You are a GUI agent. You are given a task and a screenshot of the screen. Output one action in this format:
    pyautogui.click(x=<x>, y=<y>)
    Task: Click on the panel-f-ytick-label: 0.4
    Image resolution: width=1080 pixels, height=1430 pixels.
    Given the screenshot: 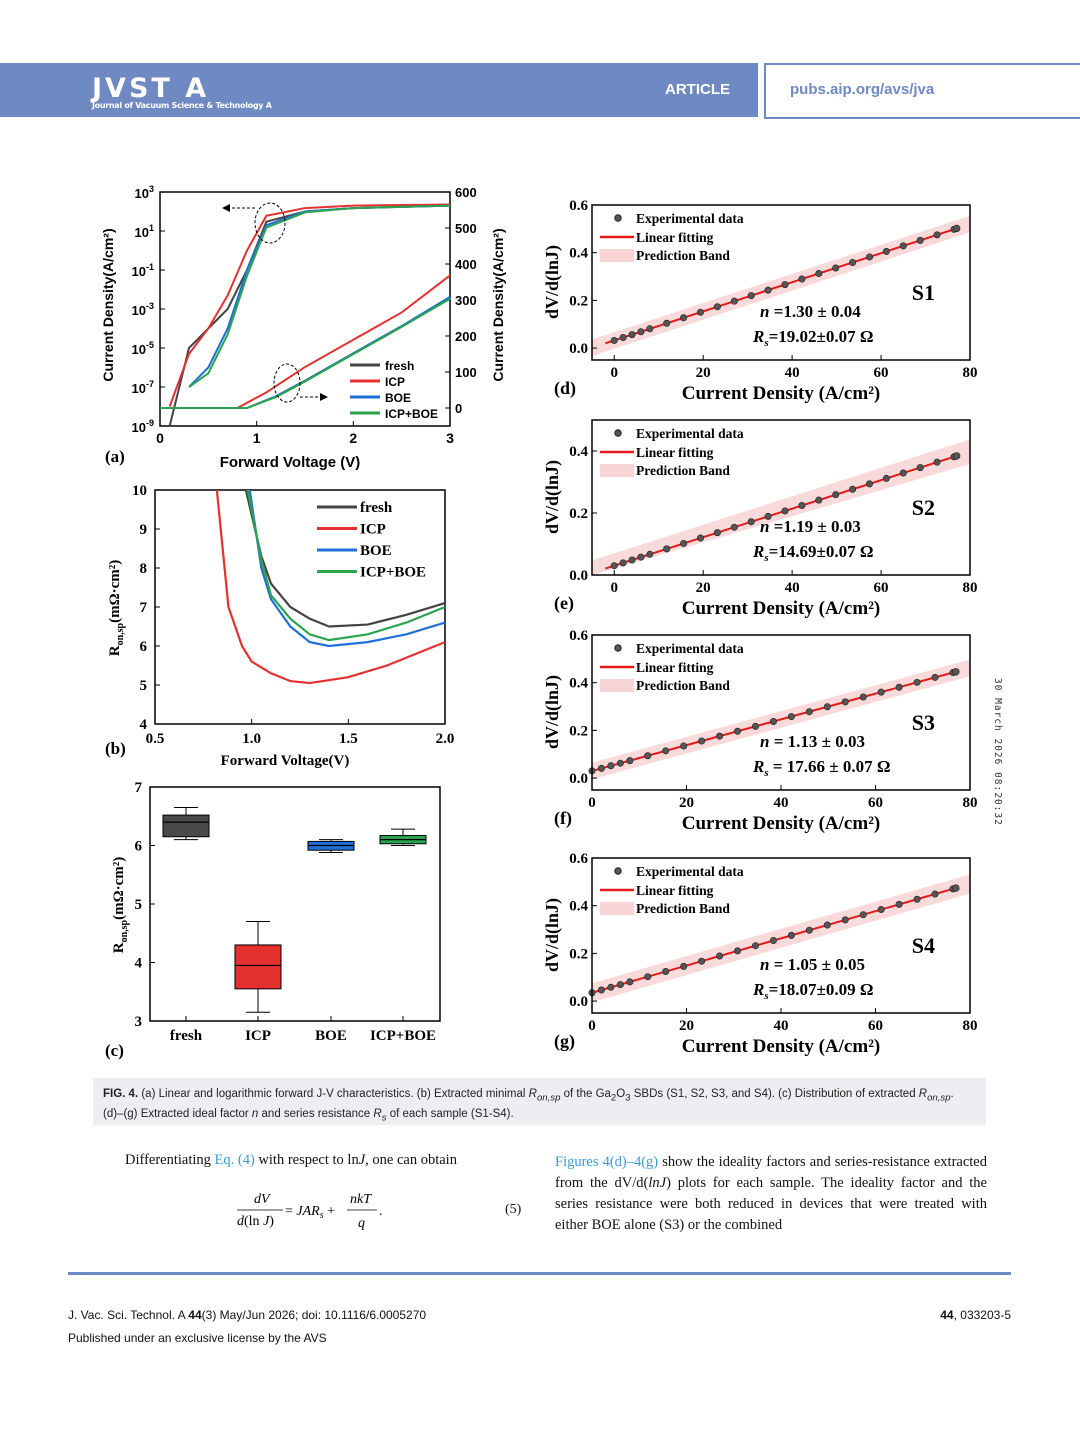 What is the action you would take?
    pyautogui.click(x=578, y=684)
    